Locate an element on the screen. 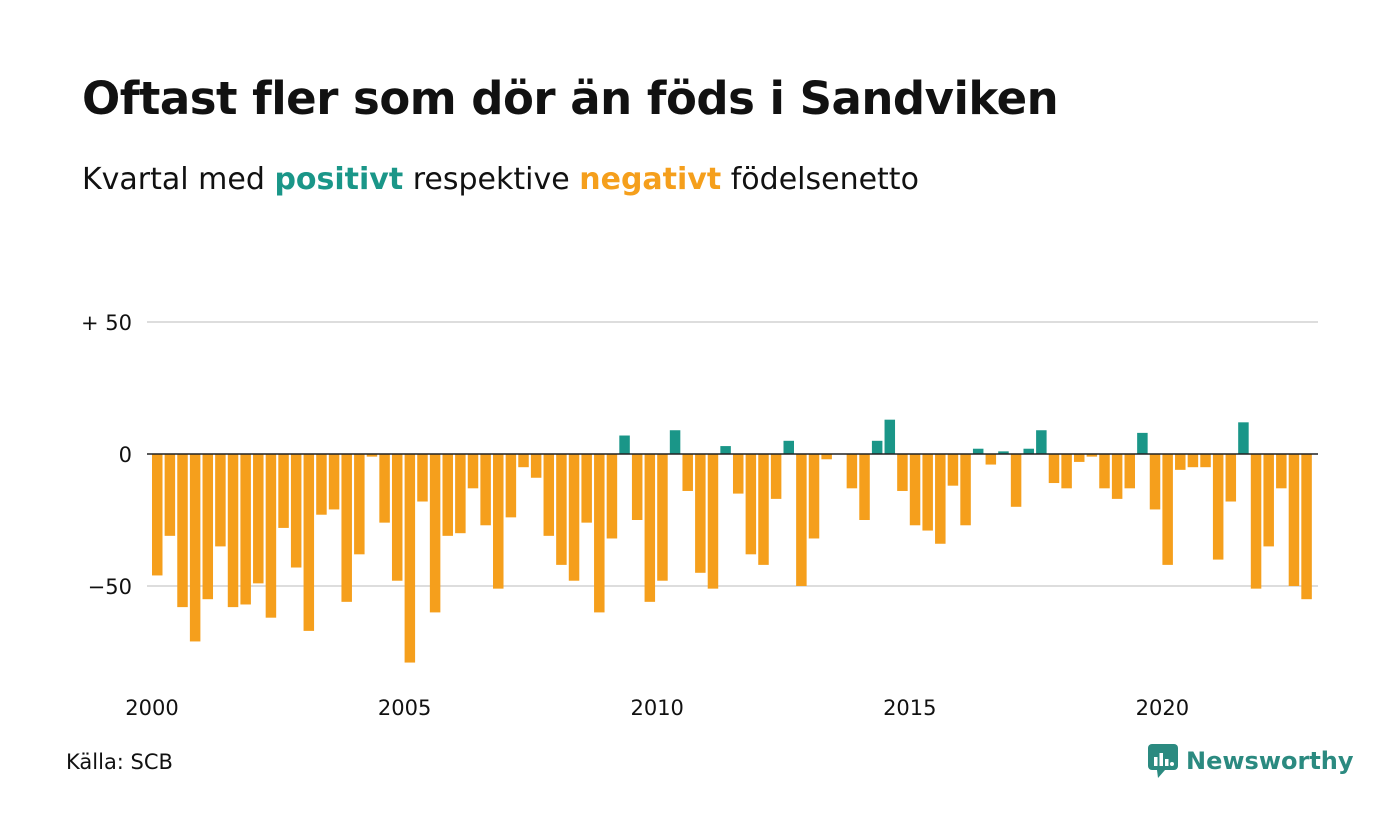 The image size is (1400, 840). x-tick-label: 2020 is located at coordinates (1162, 708).